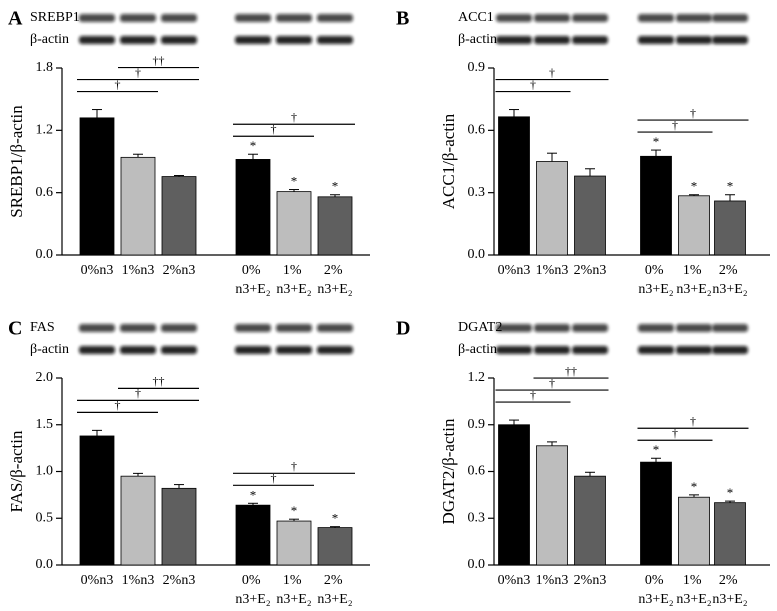  Describe the element at coordinates (15, 19) in the screenshot. I see `panel-letter: A` at that location.